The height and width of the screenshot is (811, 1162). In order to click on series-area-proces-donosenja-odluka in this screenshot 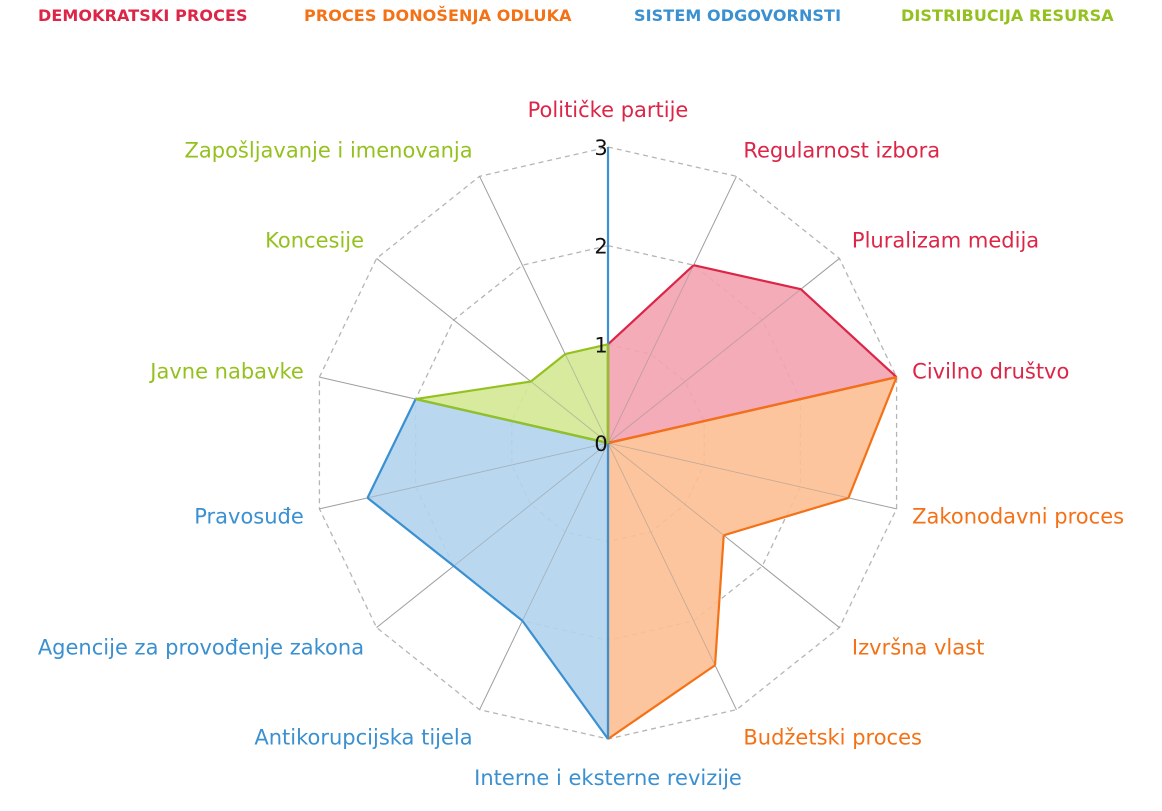, I will do `click(752, 558)`.